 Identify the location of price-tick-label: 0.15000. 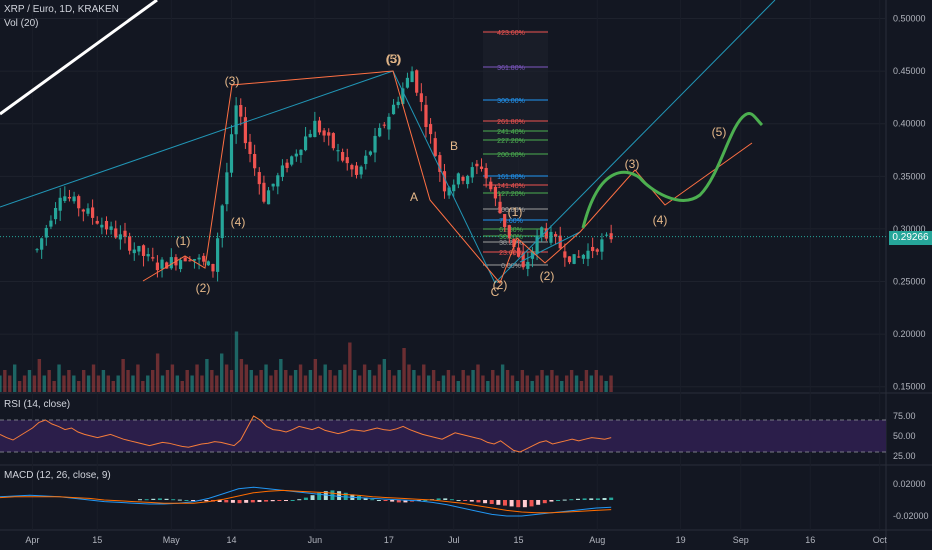
(909, 387).